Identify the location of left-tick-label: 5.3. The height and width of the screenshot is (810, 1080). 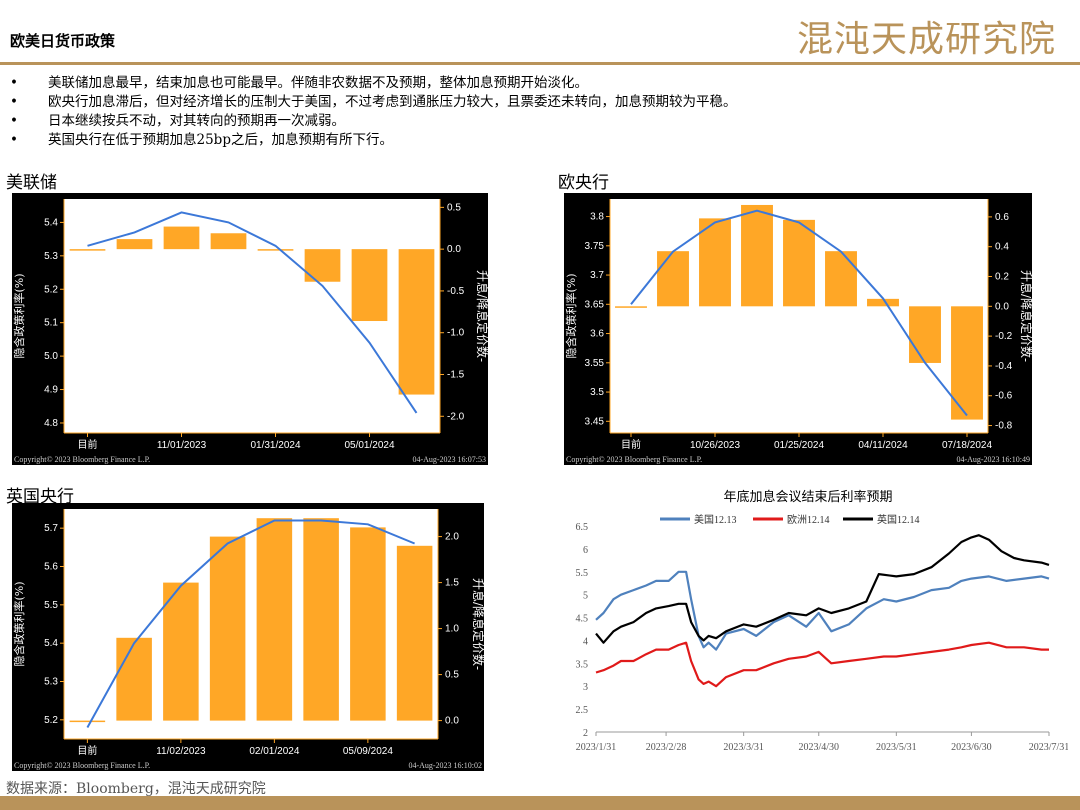
(51, 256).